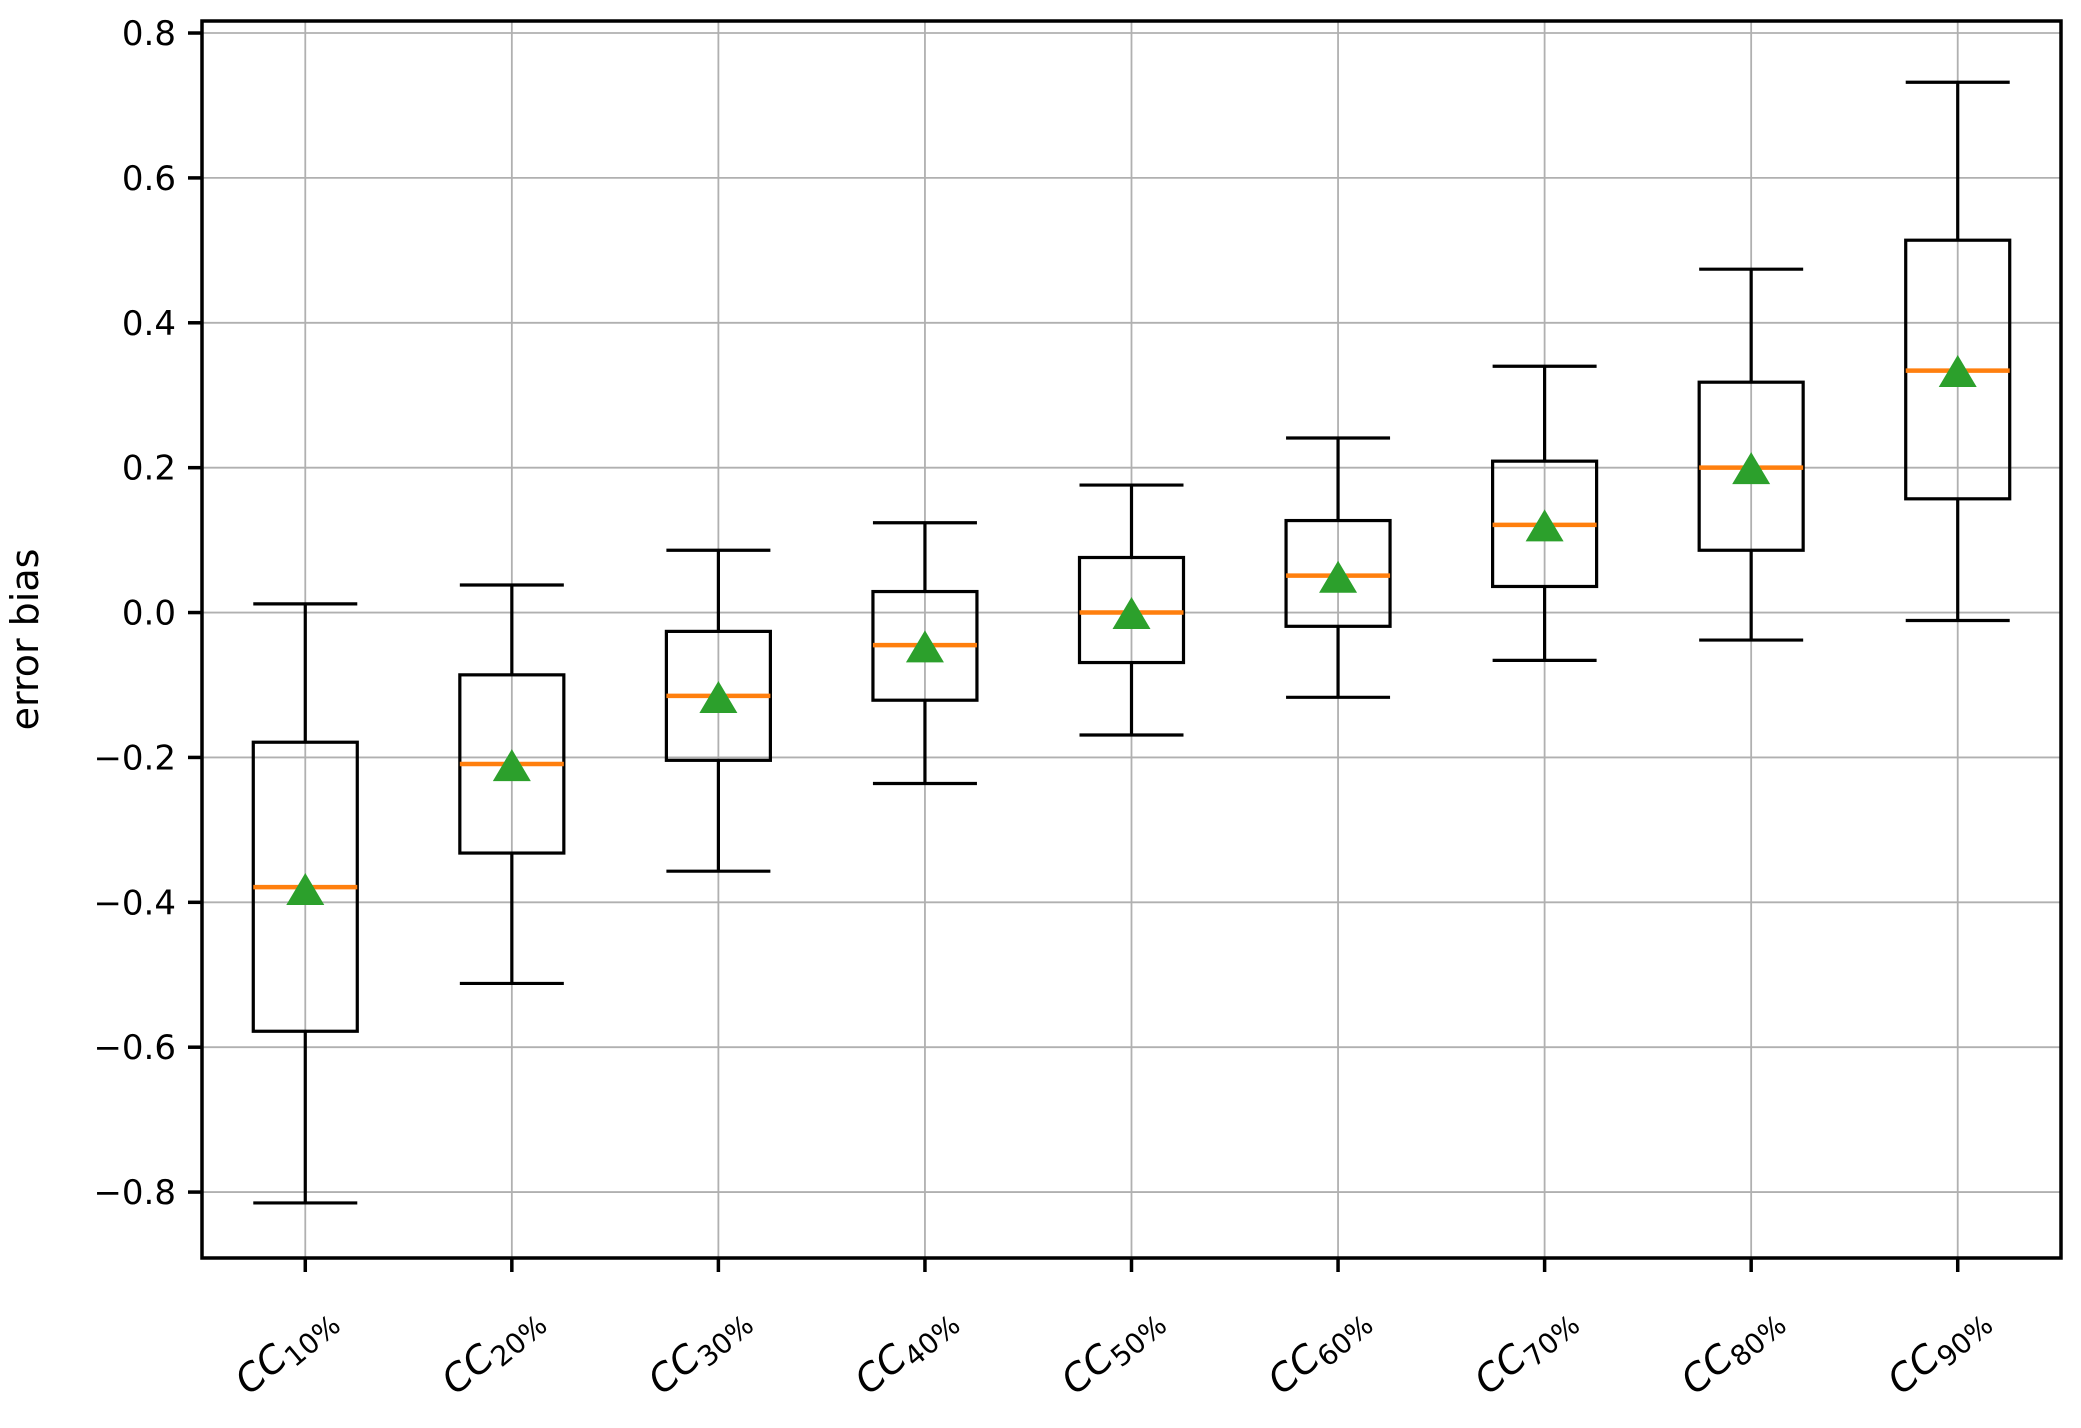 This screenshot has height=1428, width=2081. I want to click on iqr-box, so click(1131, 610).